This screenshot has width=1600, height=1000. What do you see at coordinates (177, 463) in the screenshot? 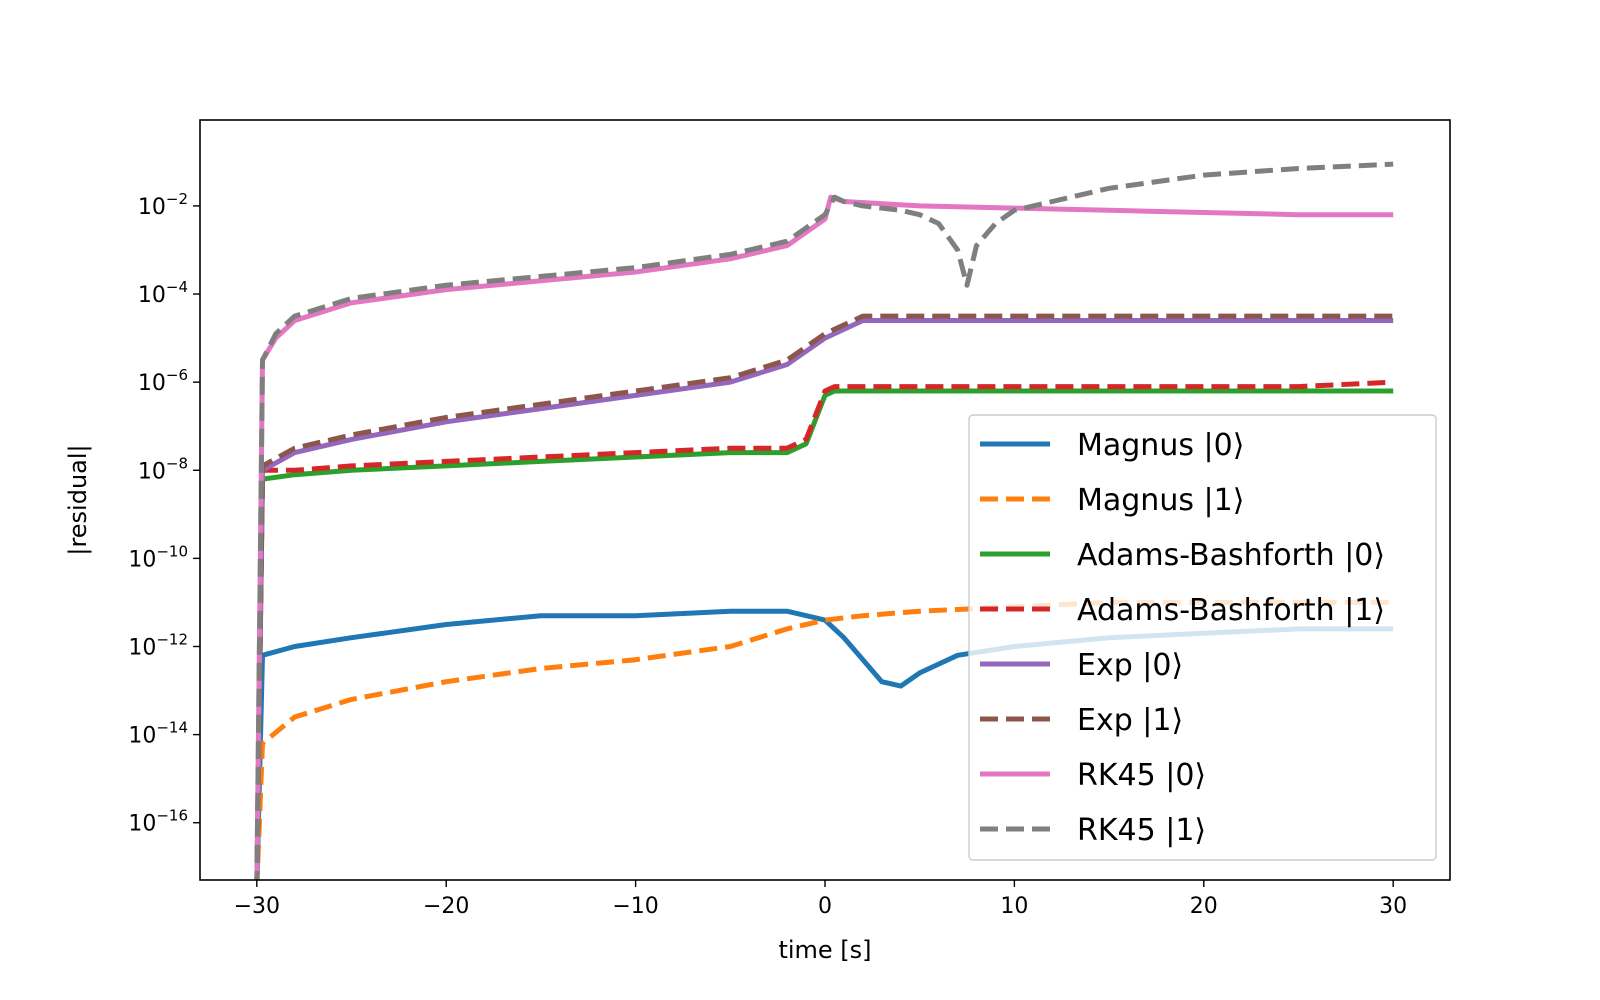
I see `y-tick-exponent: −8` at bounding box center [177, 463].